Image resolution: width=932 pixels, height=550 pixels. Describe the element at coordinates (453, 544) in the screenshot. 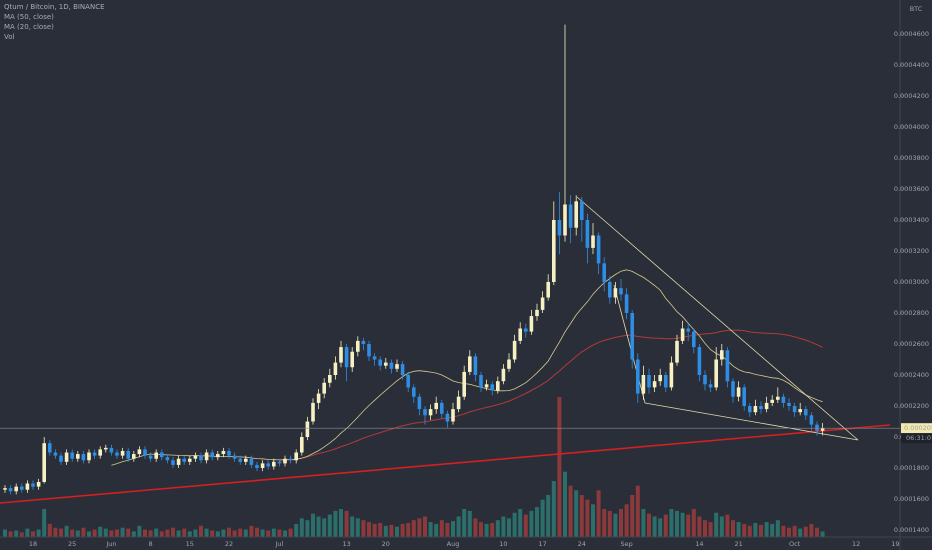

I see `x-tick-label: Aug` at that location.